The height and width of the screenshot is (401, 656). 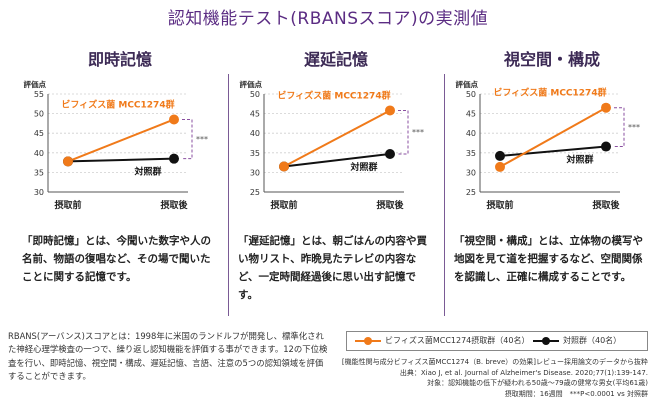 What do you see at coordinates (119, 59) in the screenshot?
I see `chart-title: 即時記憶` at bounding box center [119, 59].